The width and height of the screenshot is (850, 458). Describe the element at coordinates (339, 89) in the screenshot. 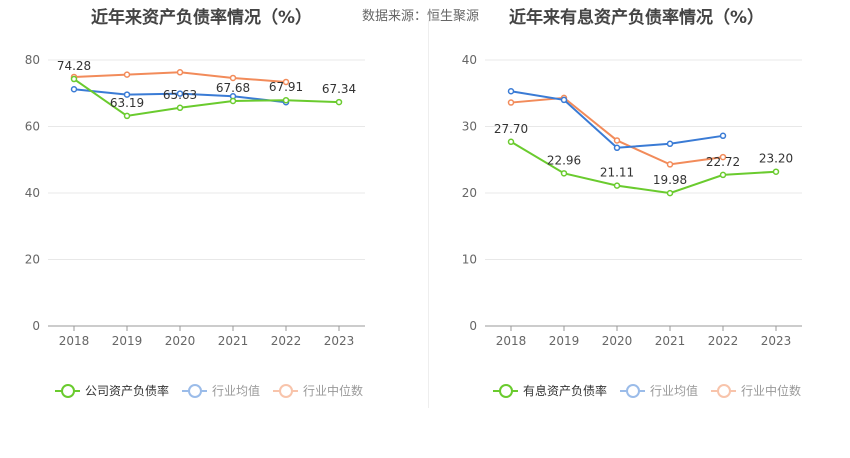

I see `left-data-label: 67.34` at that location.